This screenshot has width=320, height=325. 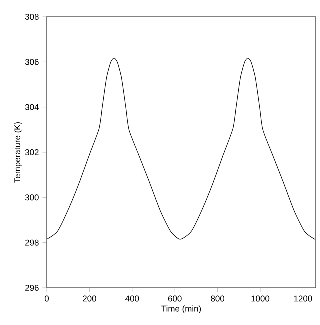 What do you see at coordinates (32, 62) in the screenshot?
I see `y-tick-label: 306` at bounding box center [32, 62].